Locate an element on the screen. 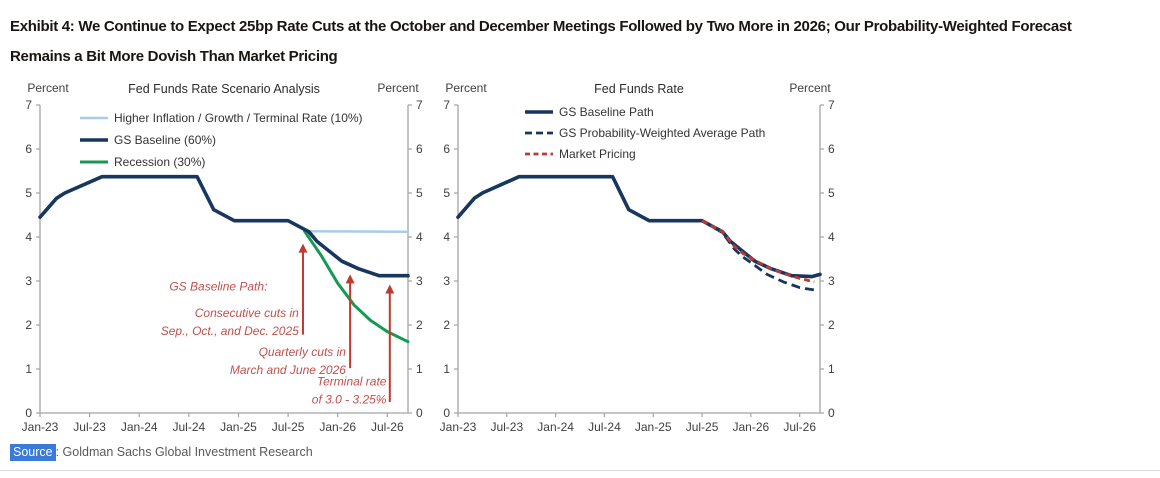 This screenshot has height=478, width=1160. svg-text: Quarterly cuts in is located at coordinates (303, 352).